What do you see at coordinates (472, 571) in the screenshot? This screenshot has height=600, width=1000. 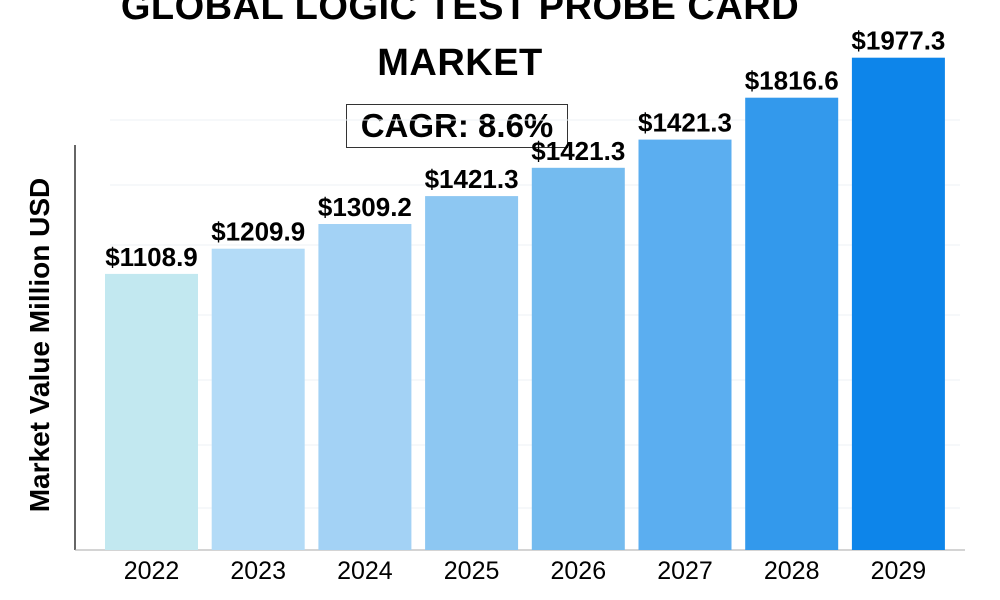 I see `x-tick-label-2025: 2025` at bounding box center [472, 571].